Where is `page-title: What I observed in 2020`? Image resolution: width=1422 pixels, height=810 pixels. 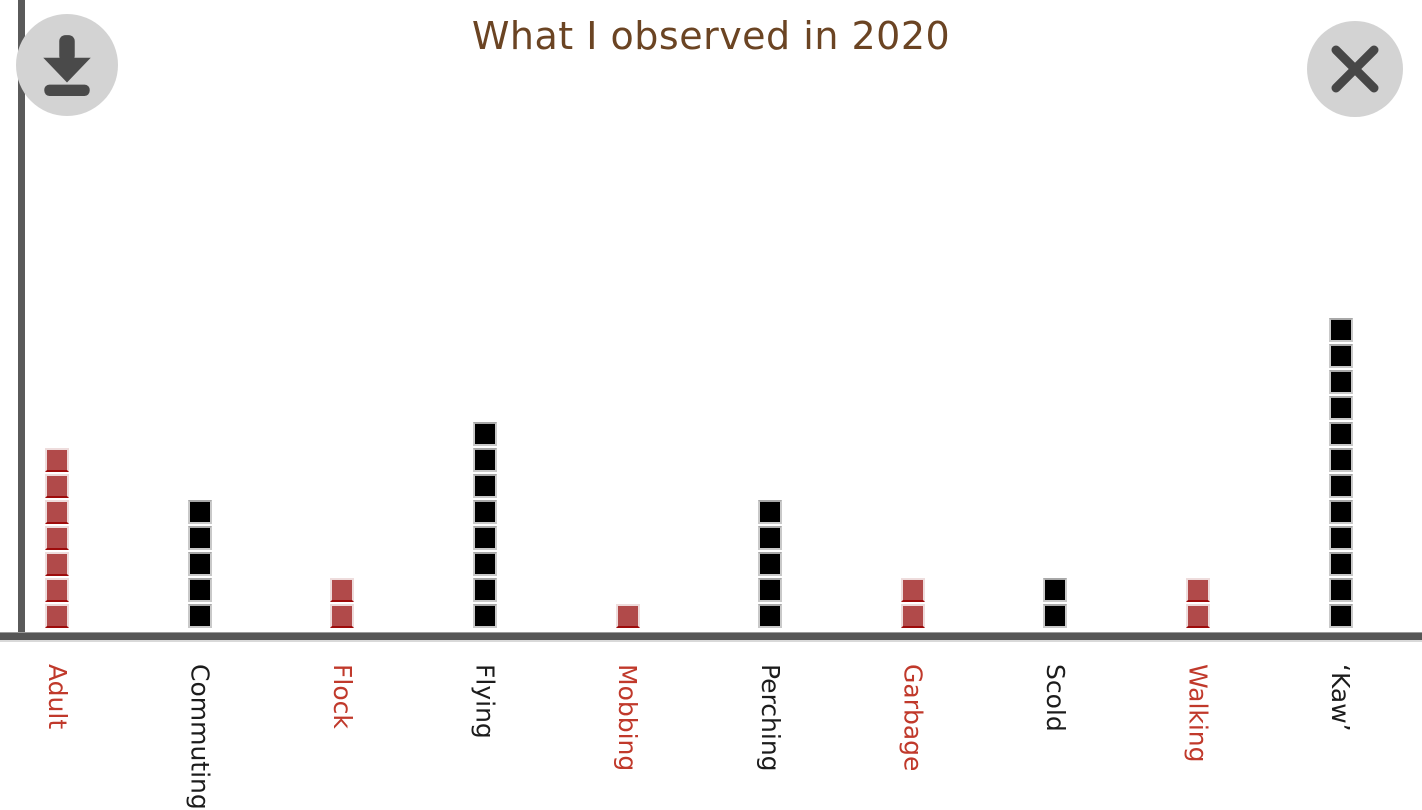 page-title: What I observed in 2020 is located at coordinates (711, 36).